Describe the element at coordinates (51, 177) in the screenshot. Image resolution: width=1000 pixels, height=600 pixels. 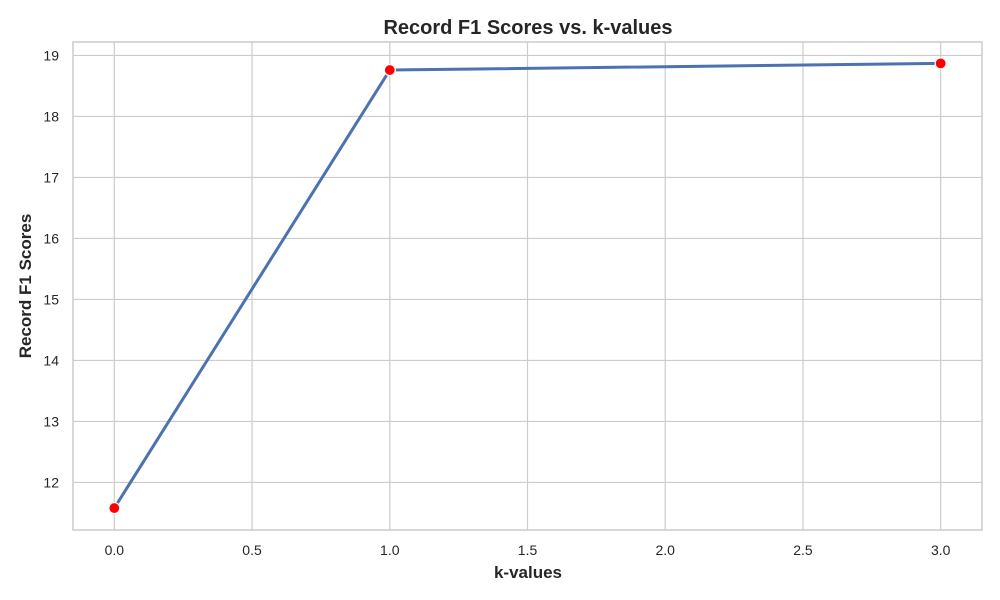
I see `y-tick-label: 17` at that location.